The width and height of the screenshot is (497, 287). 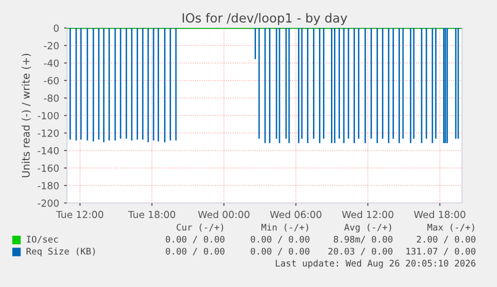 I want to click on x-tick-label: Wed 18:00, so click(x=440, y=214).